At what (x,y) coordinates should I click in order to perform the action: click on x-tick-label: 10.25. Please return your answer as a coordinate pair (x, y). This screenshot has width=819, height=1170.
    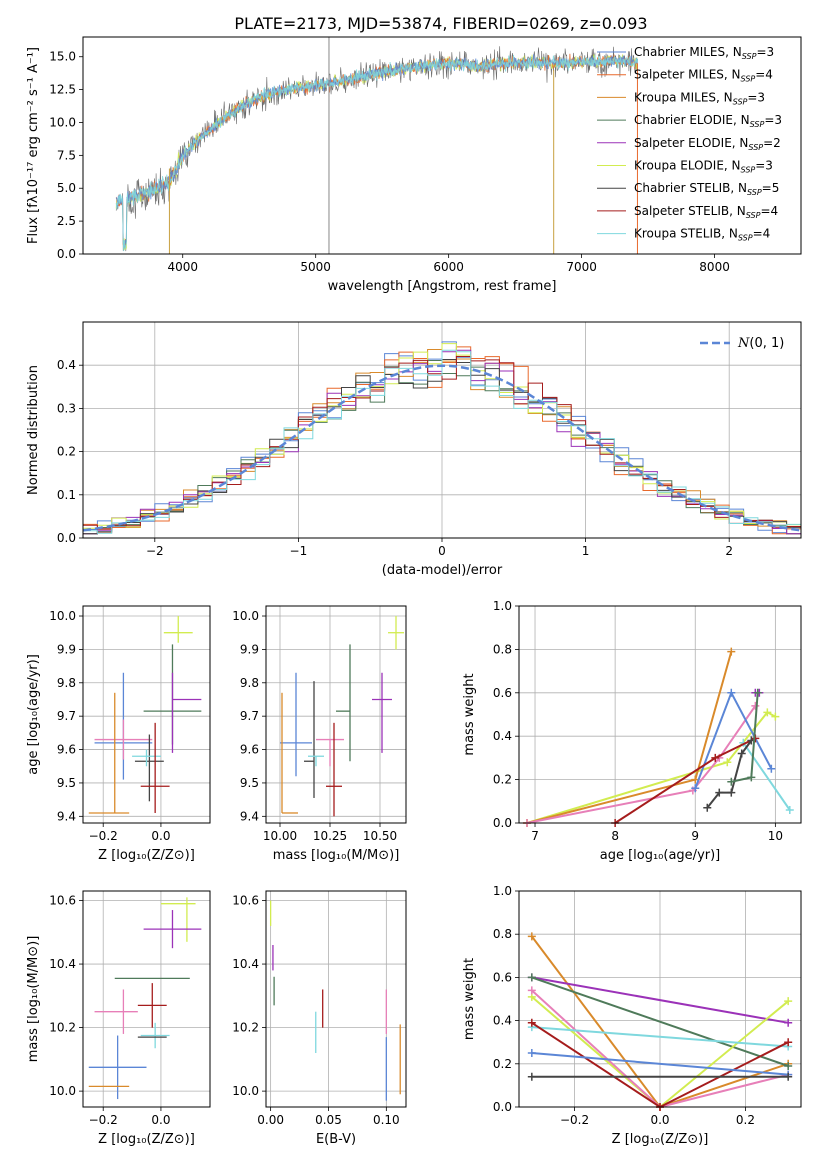
    Looking at the image, I should click on (330, 836).